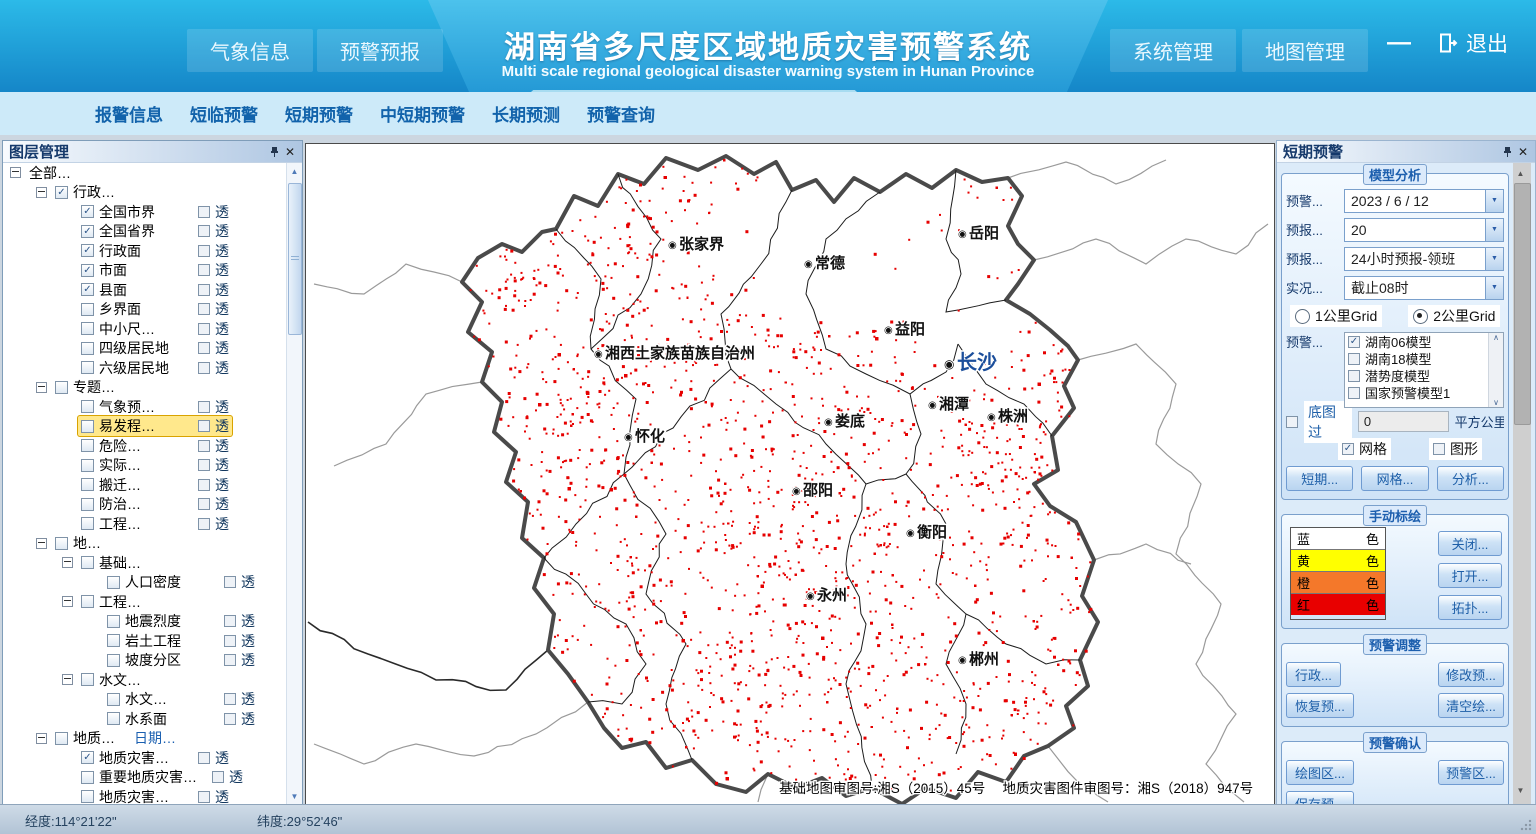  I want to click on layer-tree-row: 中小尺… 透, so click(145, 329).